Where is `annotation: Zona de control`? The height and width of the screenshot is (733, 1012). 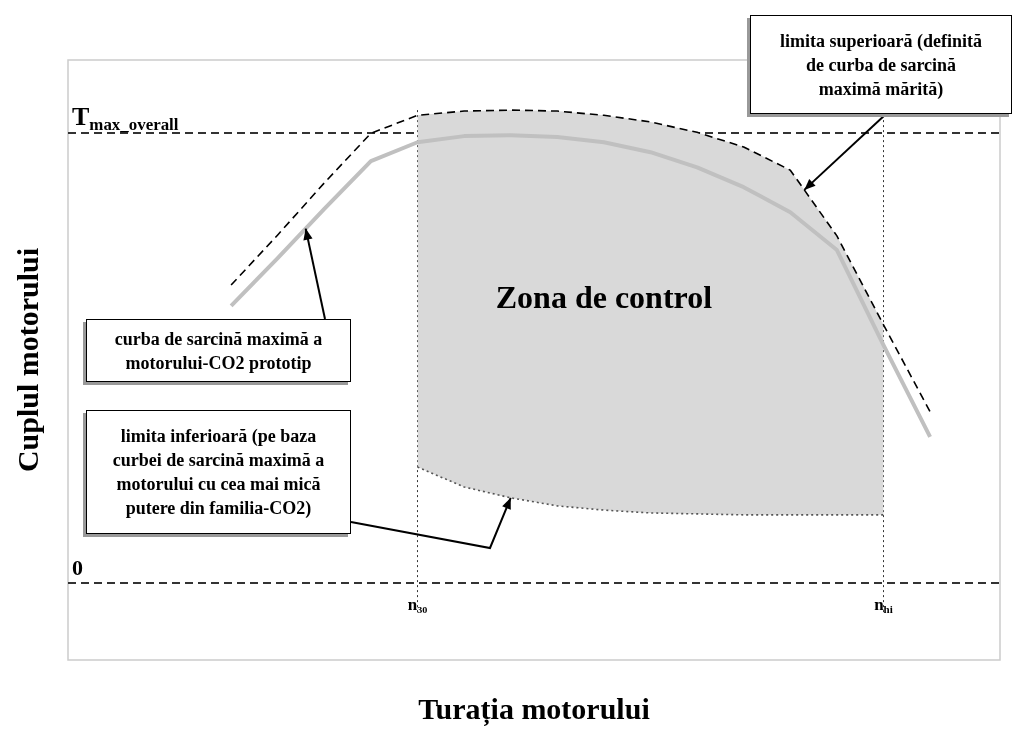 annotation: Zona de control is located at coordinates (604, 296).